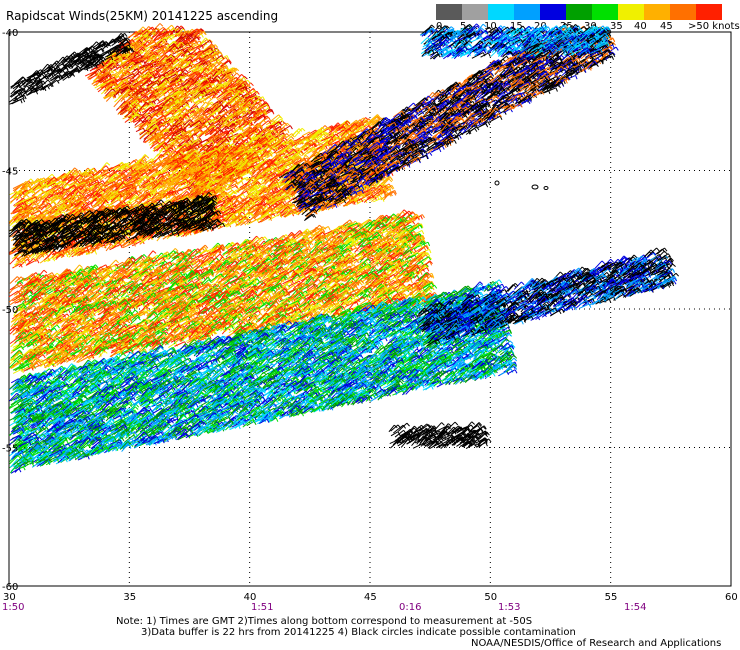  Describe the element at coordinates (611, 597) in the screenshot. I see `longitude-label: 55` at that location.